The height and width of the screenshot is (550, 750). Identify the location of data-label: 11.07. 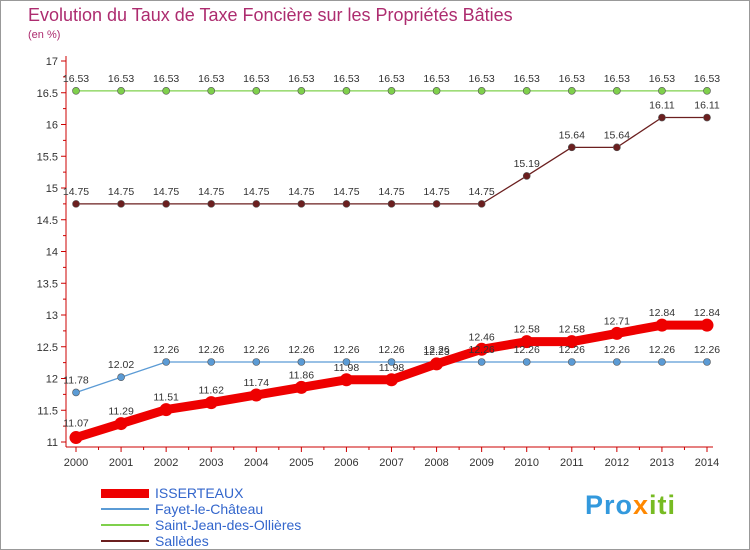
(76, 424).